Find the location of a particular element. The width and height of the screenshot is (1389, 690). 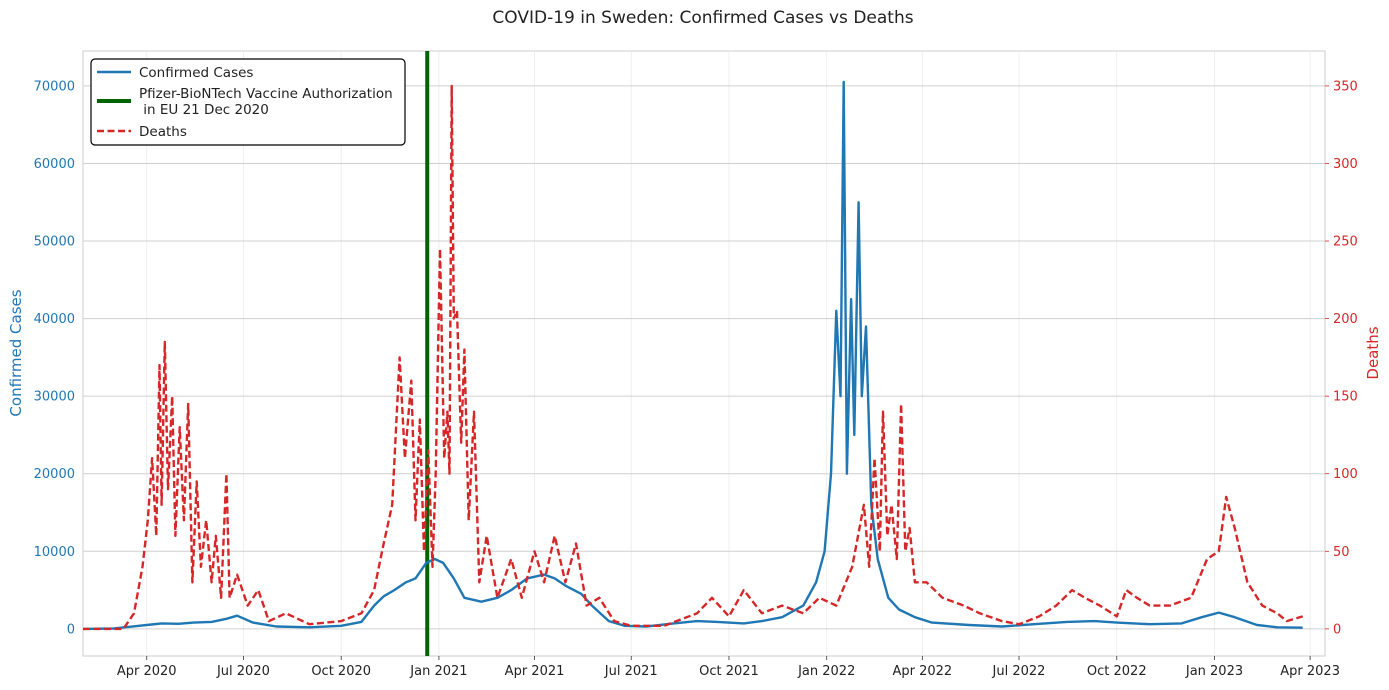

y-right-tick-label: 100 is located at coordinates (1345, 474).